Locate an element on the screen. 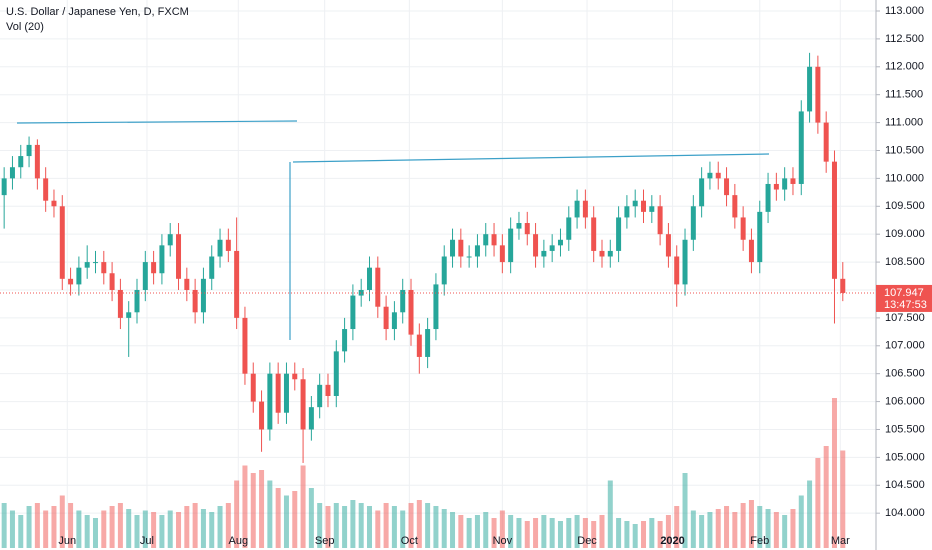 The height and width of the screenshot is (550, 932). x-tick-label: Sep is located at coordinates (325, 541).